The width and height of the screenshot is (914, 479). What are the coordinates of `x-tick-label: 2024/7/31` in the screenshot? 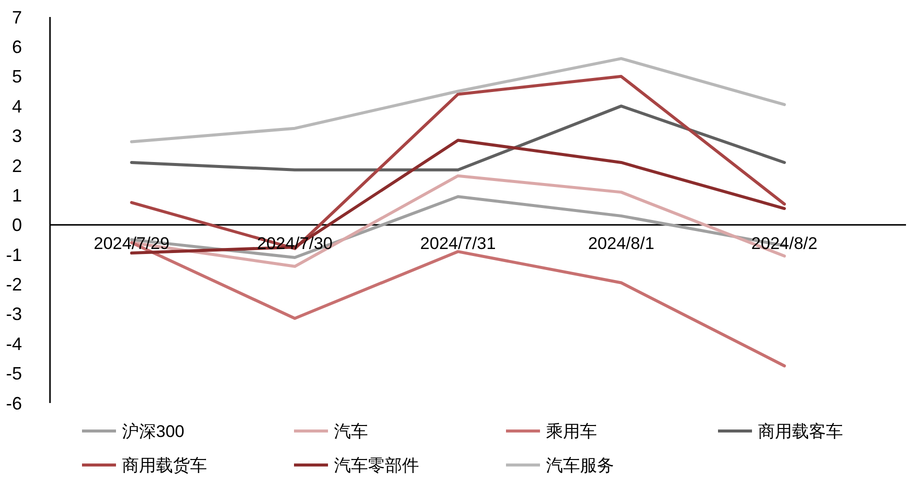 It's located at (458, 243).